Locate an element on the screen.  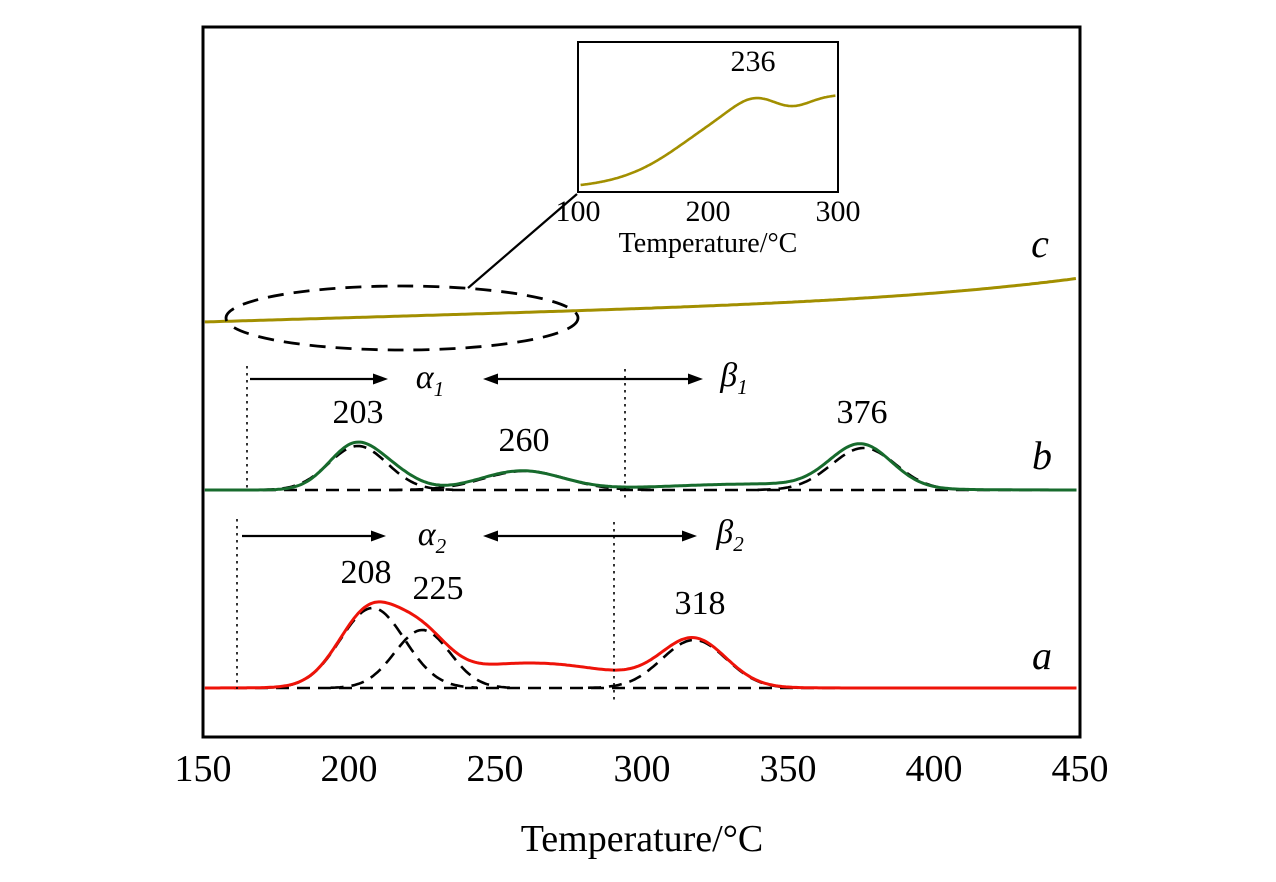
alpha2-letter: α is located at coordinates (426, 534).